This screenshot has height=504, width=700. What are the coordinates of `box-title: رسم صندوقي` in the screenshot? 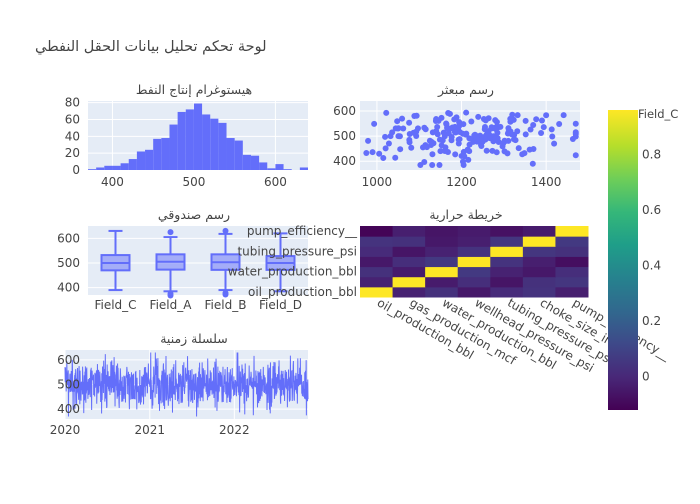 It's located at (194, 215).